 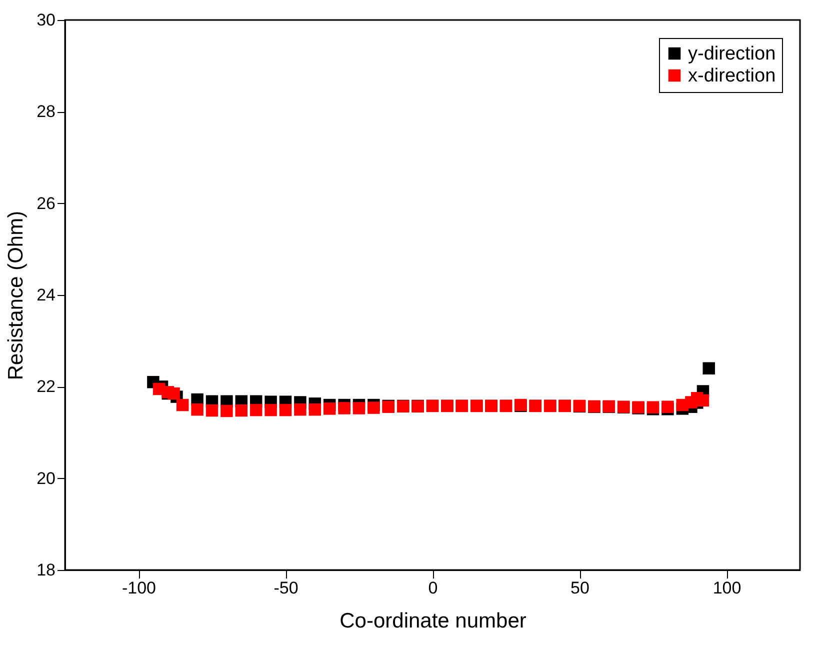 I want to click on y-tick-label: 22, so click(x=46, y=386).